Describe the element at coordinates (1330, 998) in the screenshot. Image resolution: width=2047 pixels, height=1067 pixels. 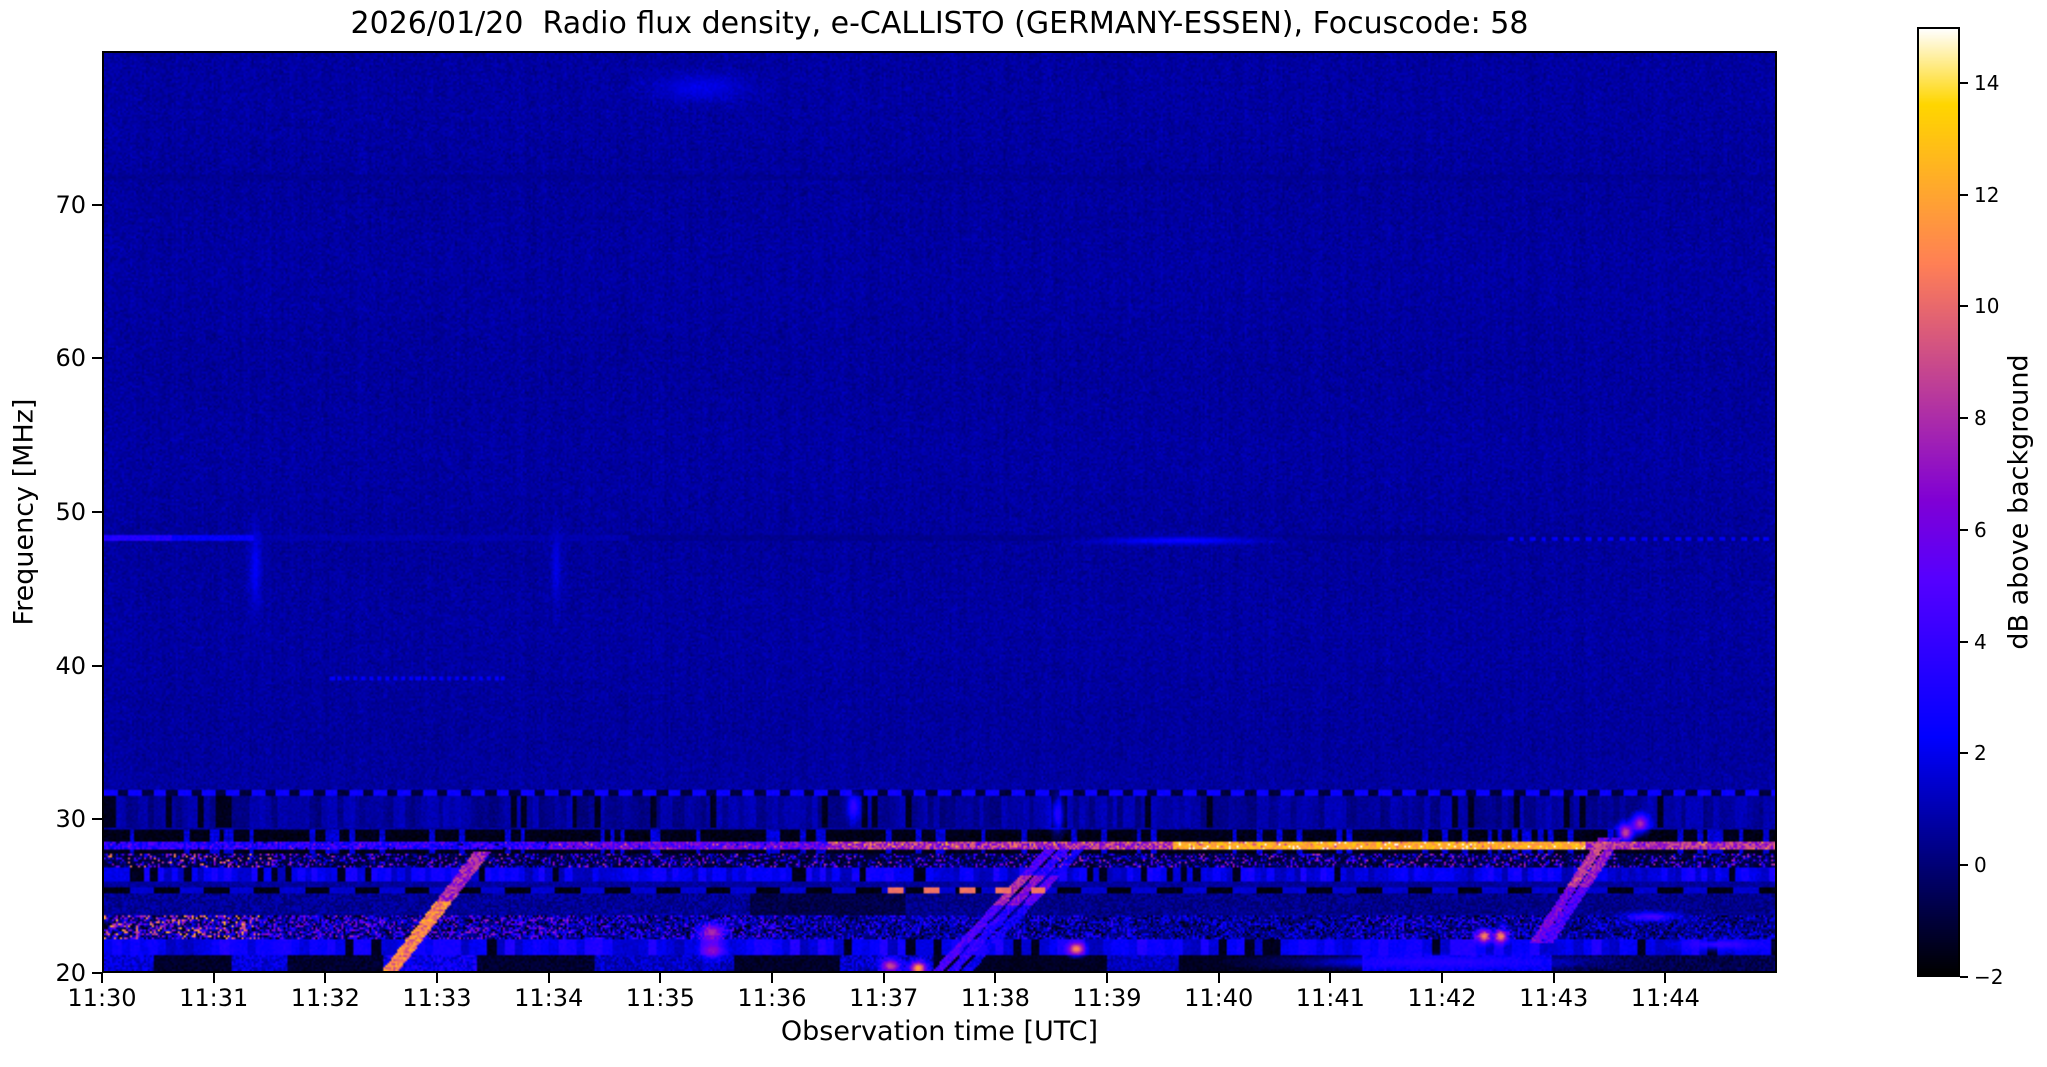
I see `x-tick-label: 11:41` at that location.